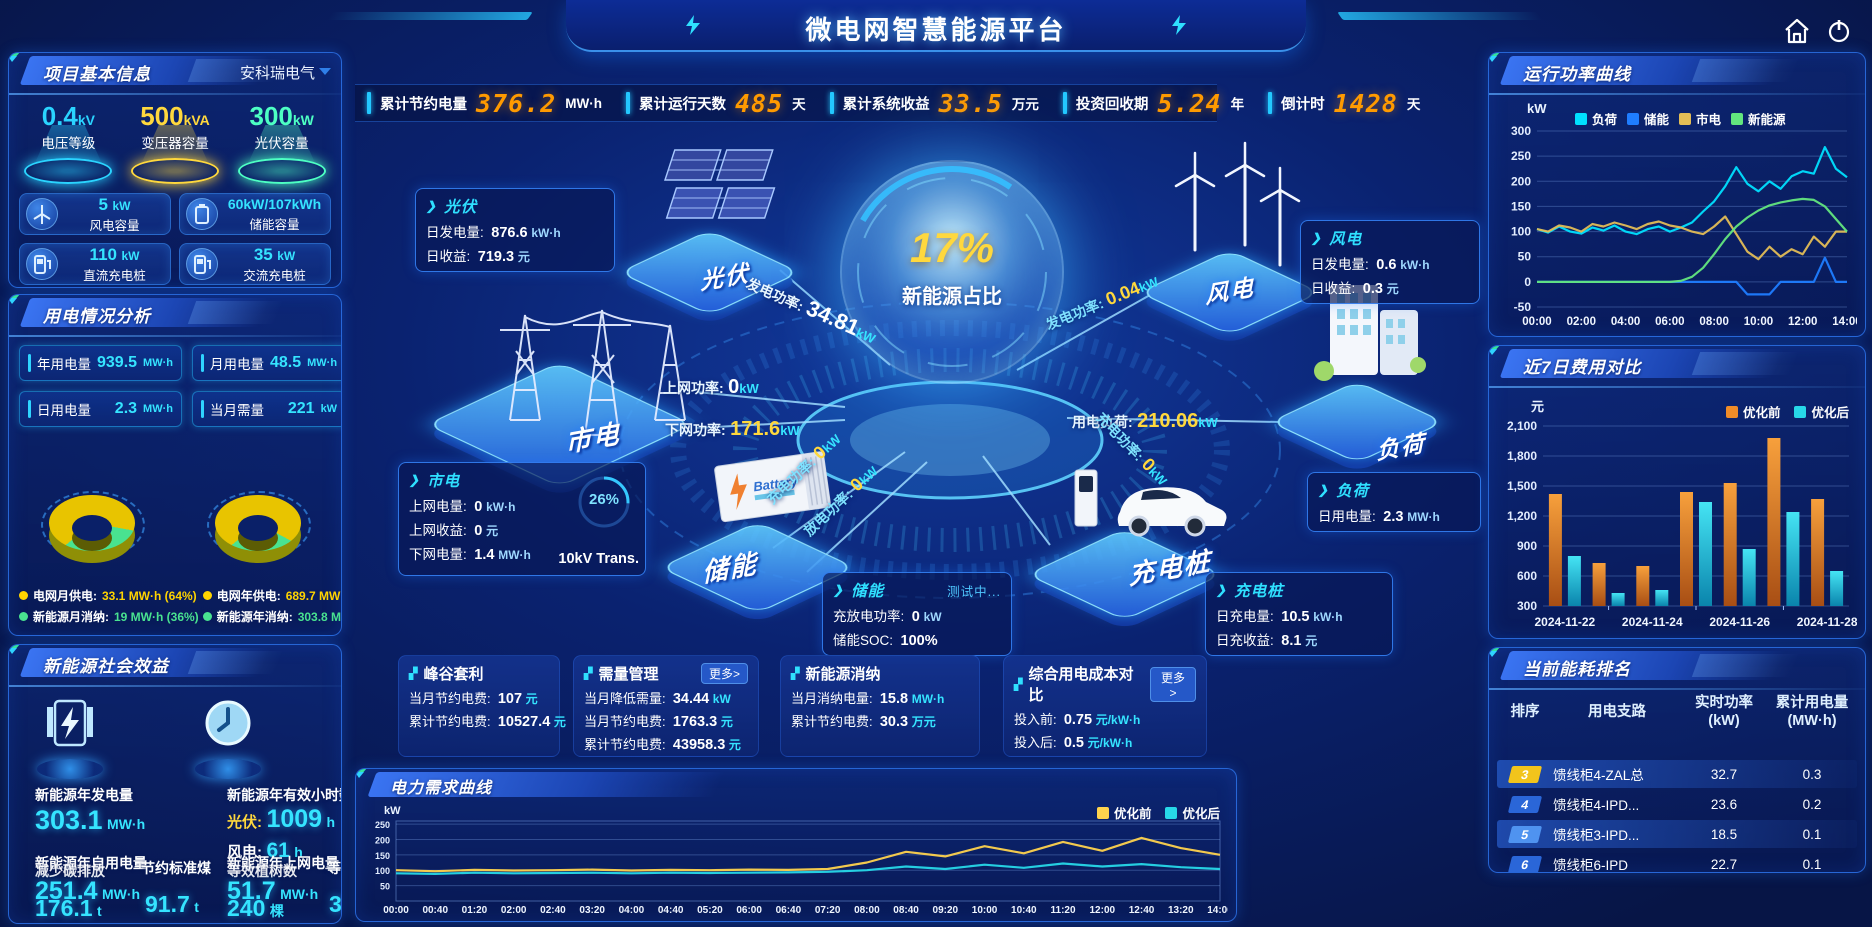  I want to click on flow-draw-down: 下网功率: 171.6kW, so click(732, 429).